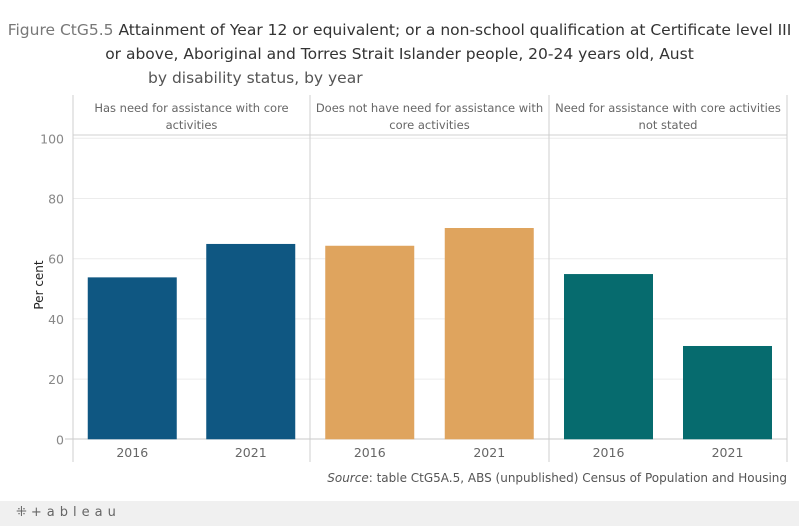  Describe the element at coordinates (75, 512) in the screenshot. I see `tableau-logo-text: +ableau` at that location.